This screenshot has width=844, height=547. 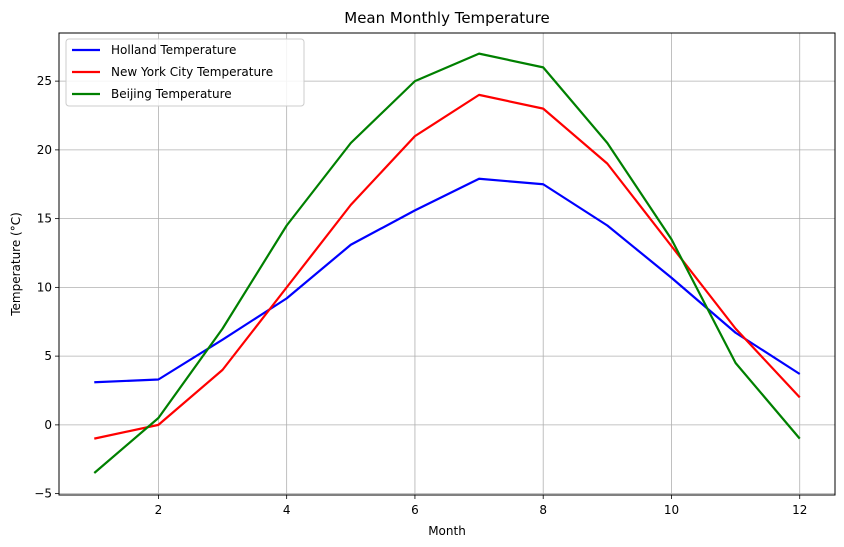 I want to click on x-axis-label: Month, so click(x=447, y=531).